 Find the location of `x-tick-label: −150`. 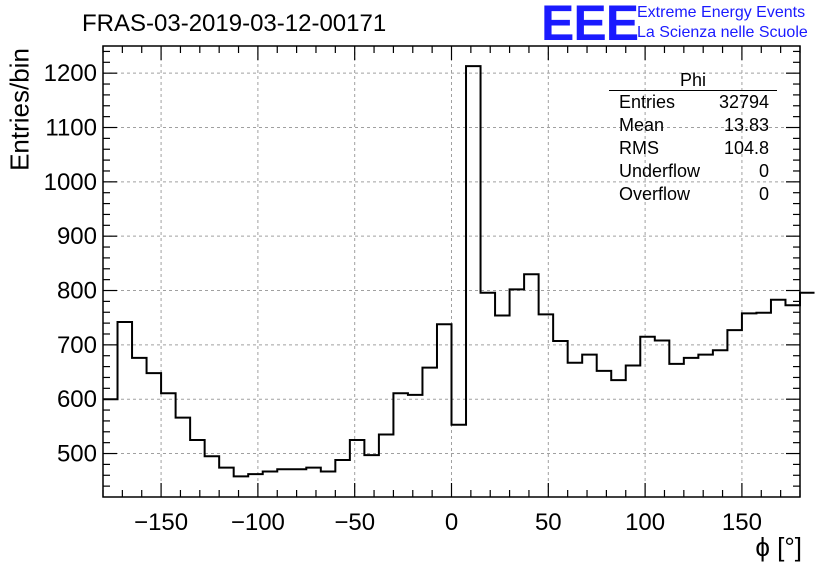

x-tick-label: −150 is located at coordinates (161, 522).